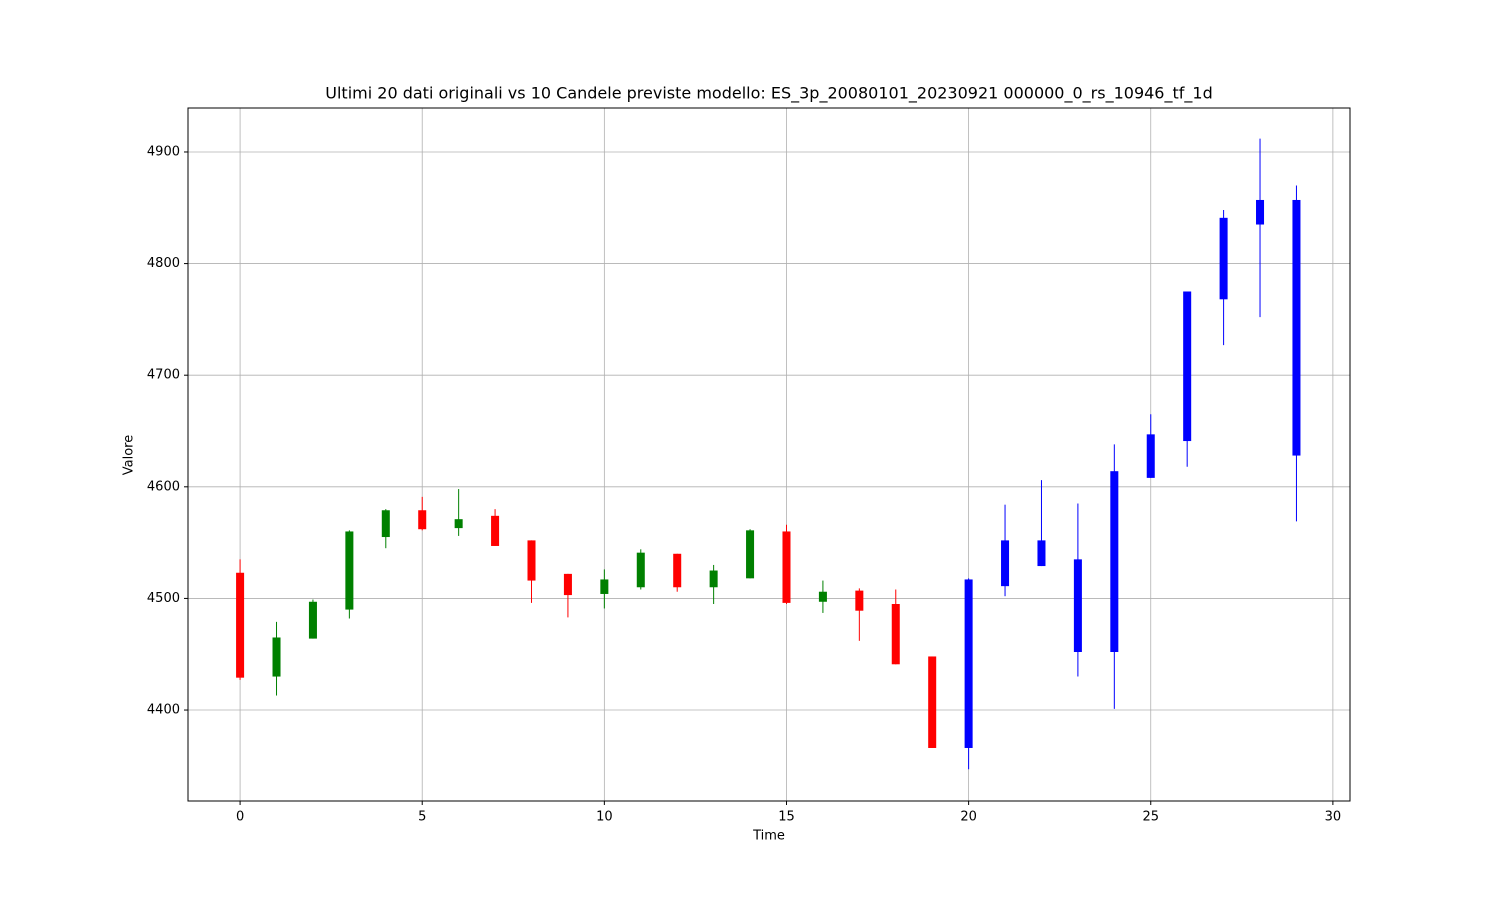 Image resolution: width=1500 pixels, height=900 pixels. I want to click on x-tick-label: 10, so click(604, 817).